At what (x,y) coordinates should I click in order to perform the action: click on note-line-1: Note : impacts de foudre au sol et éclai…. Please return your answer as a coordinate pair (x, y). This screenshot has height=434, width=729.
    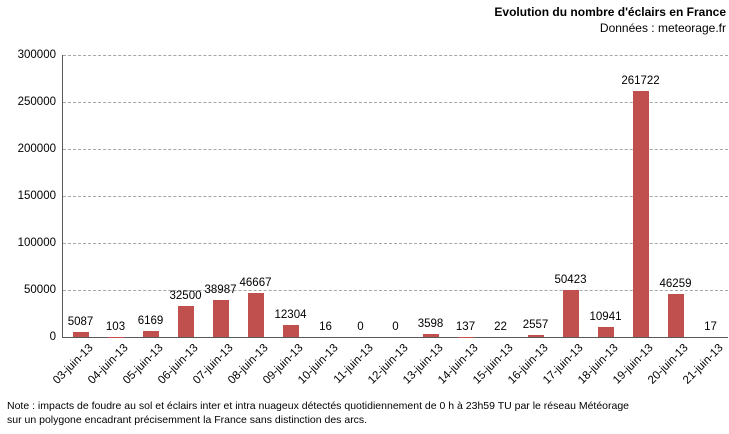
    Looking at the image, I should click on (318, 406).